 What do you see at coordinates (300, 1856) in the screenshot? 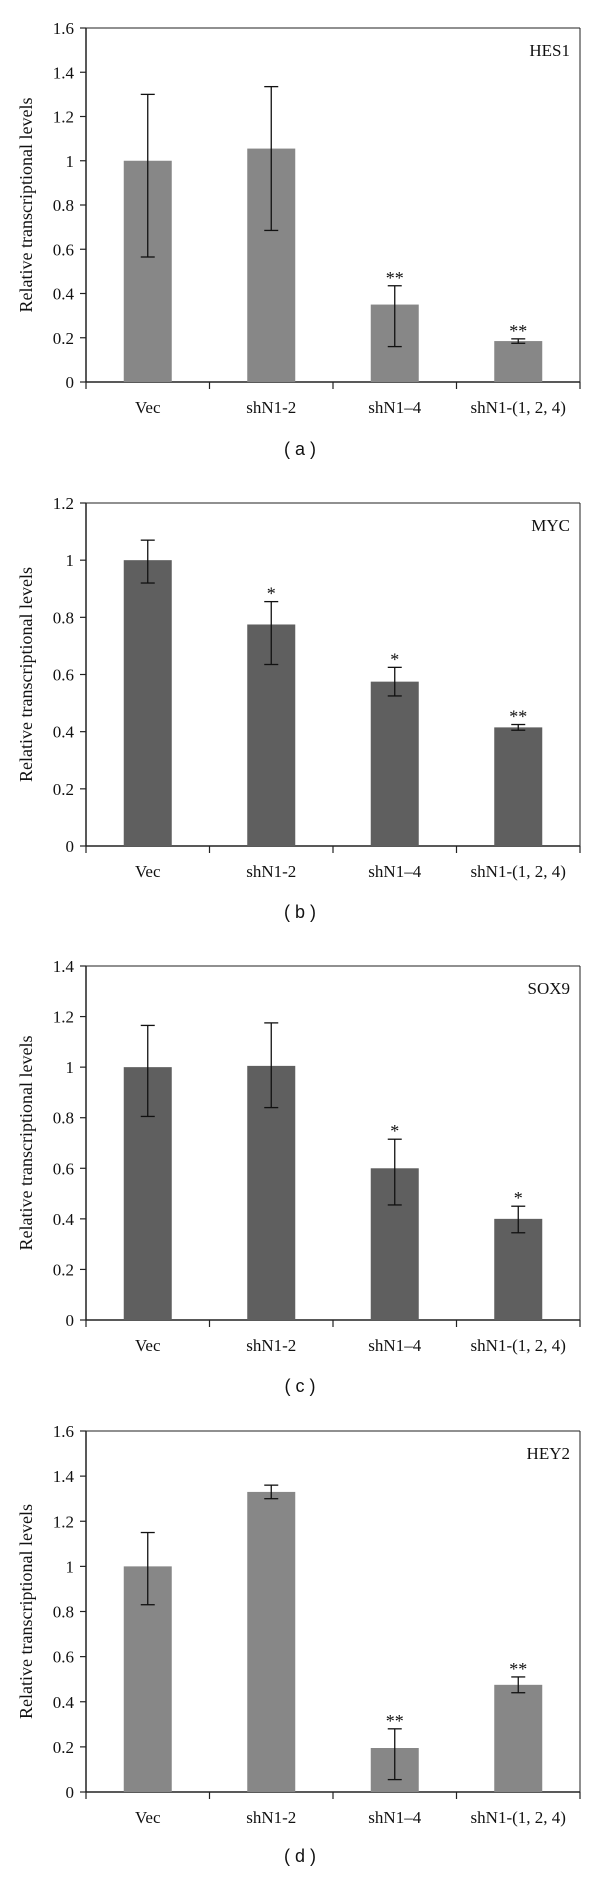
I see `panel-label: ( d )` at bounding box center [300, 1856].